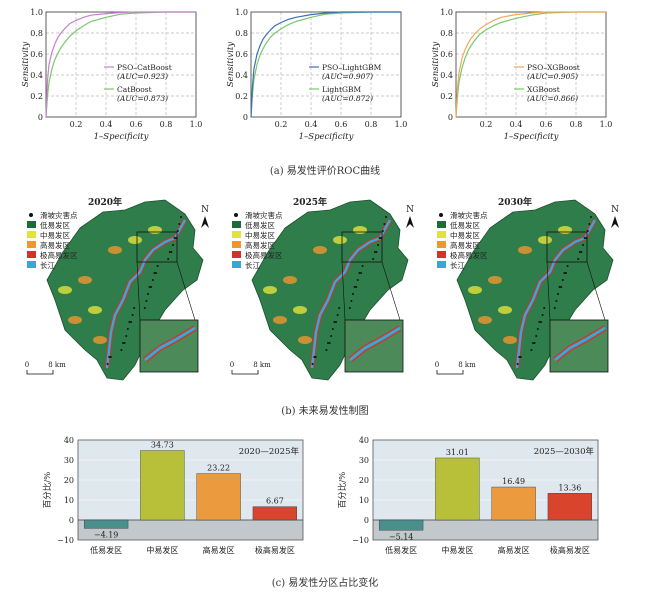 This screenshot has width=650, height=595. What do you see at coordinates (310, 202) in the screenshot?
I see `map-year-label: 2025年` at bounding box center [310, 202].